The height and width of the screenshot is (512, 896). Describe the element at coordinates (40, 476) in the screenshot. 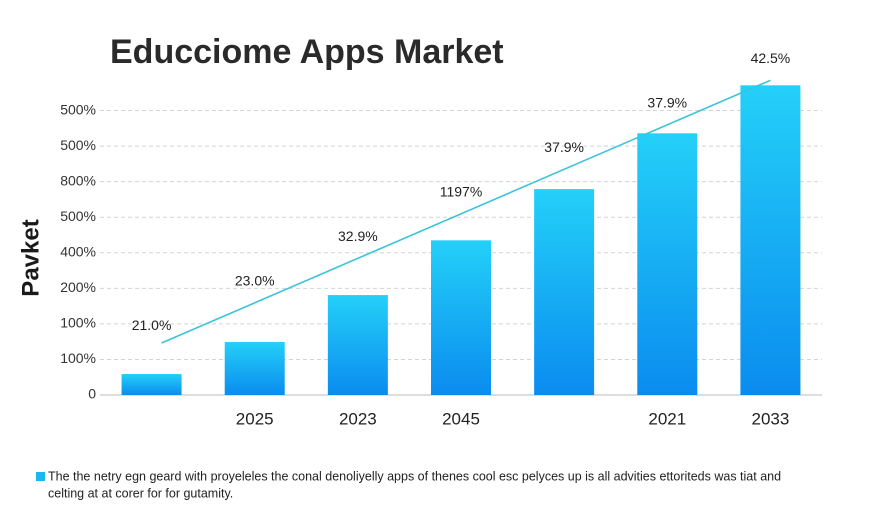

I see `legend-swatch` at that location.